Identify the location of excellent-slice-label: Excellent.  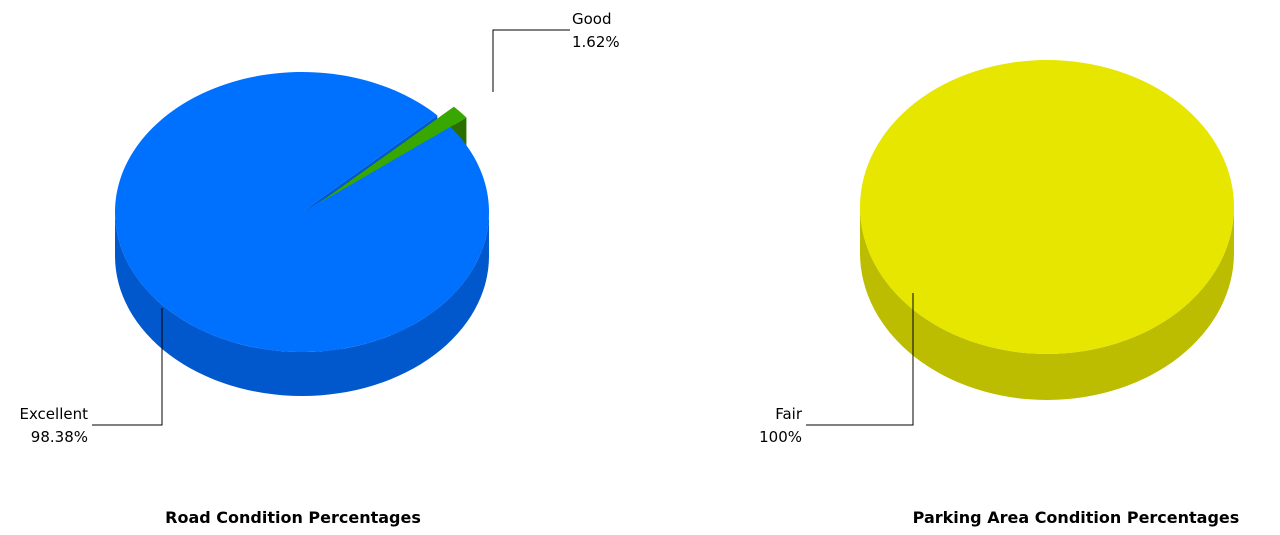
(53, 414).